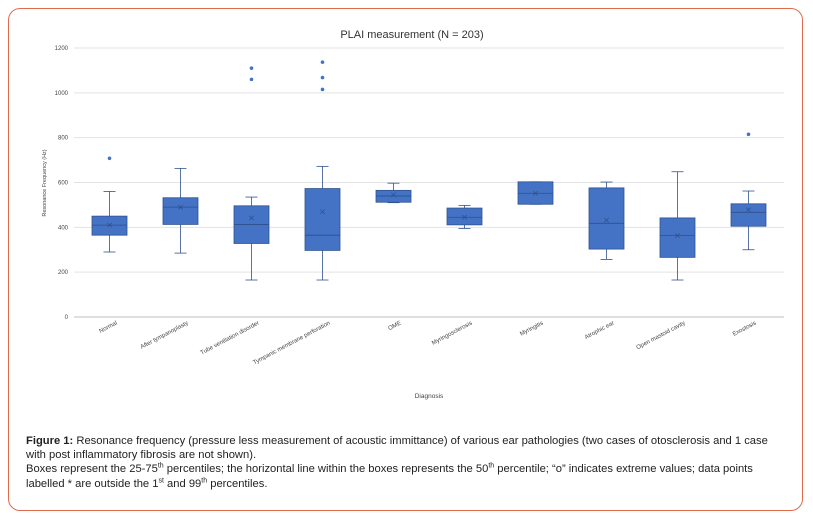  Describe the element at coordinates (452, 333) in the screenshot. I see `x-tick-label: Myringosclerosis` at that location.